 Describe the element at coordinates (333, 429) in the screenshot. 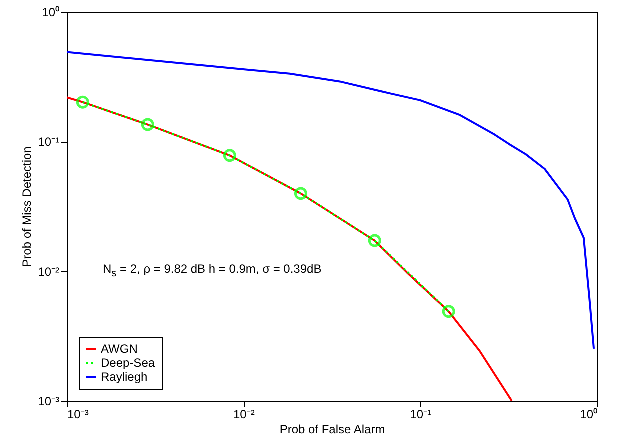

I see `x-axis-title: Prob of False Alarm` at that location.